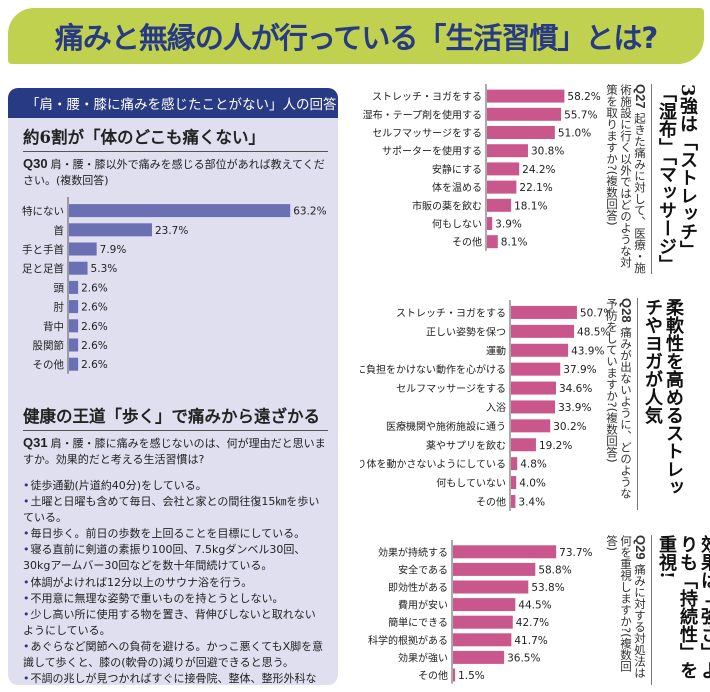 This screenshot has width=710, height=692. Describe the element at coordinates (491, 501) in the screenshot. I see `q28-category-label: その他` at that location.